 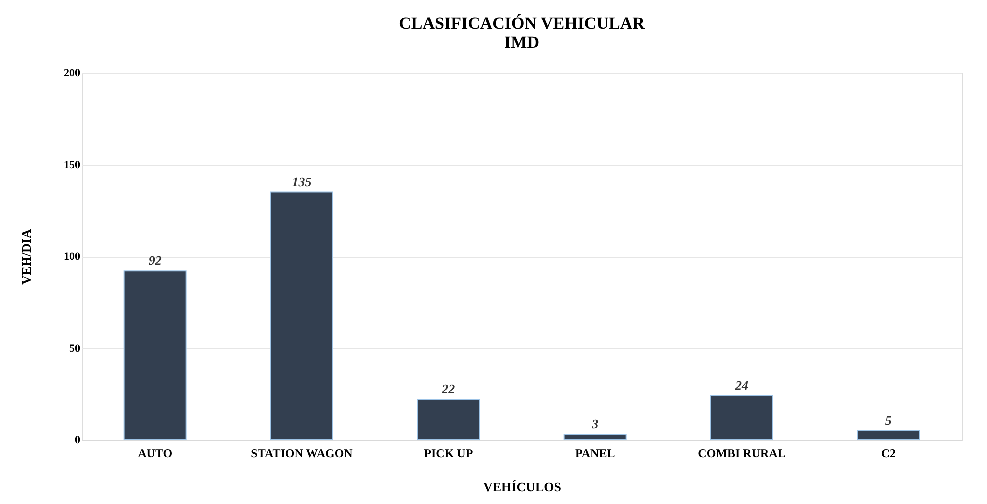 I want to click on data-label: 3, so click(x=595, y=424).